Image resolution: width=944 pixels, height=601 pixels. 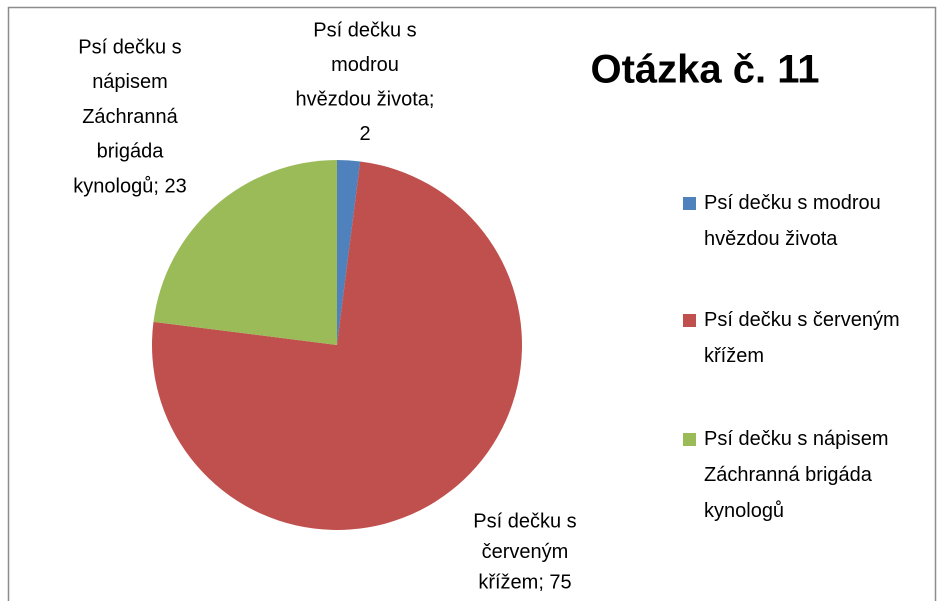 What do you see at coordinates (525, 552) in the screenshot?
I see `data-label: červeným` at bounding box center [525, 552].